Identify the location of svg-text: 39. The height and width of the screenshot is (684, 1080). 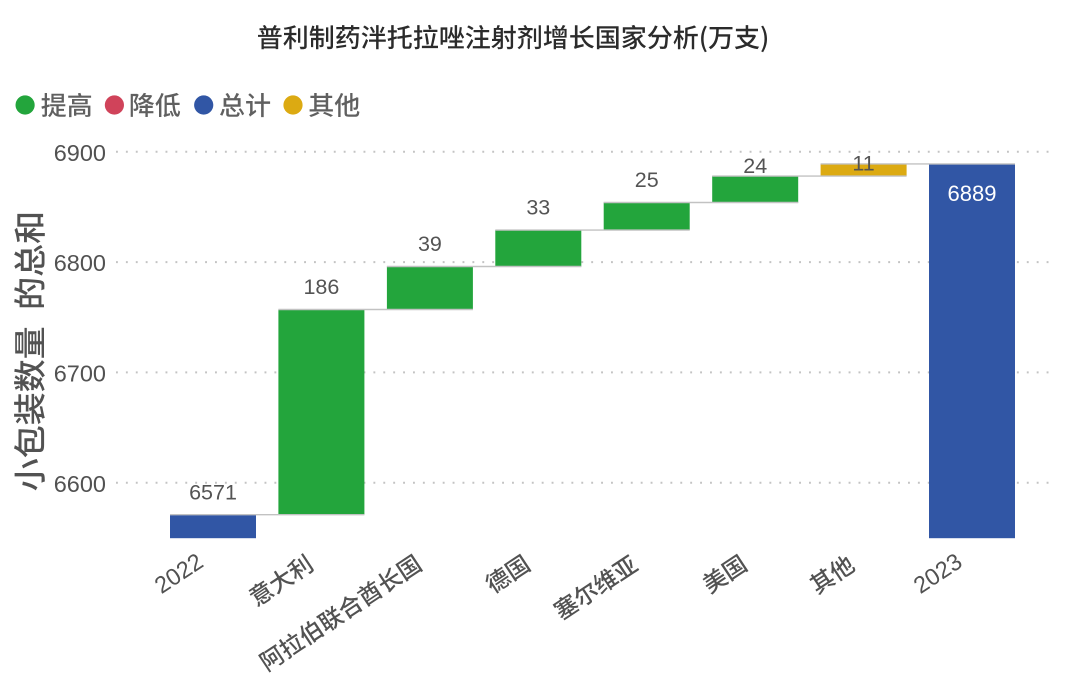
(430, 244).